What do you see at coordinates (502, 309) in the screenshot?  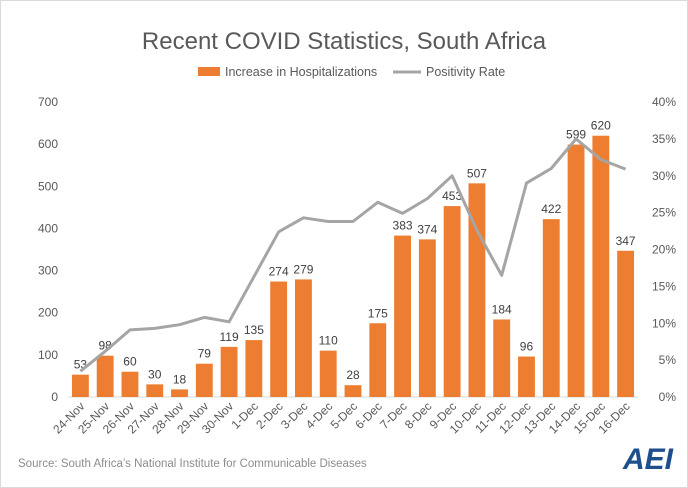 I see `bar-value-label: 184` at bounding box center [502, 309].